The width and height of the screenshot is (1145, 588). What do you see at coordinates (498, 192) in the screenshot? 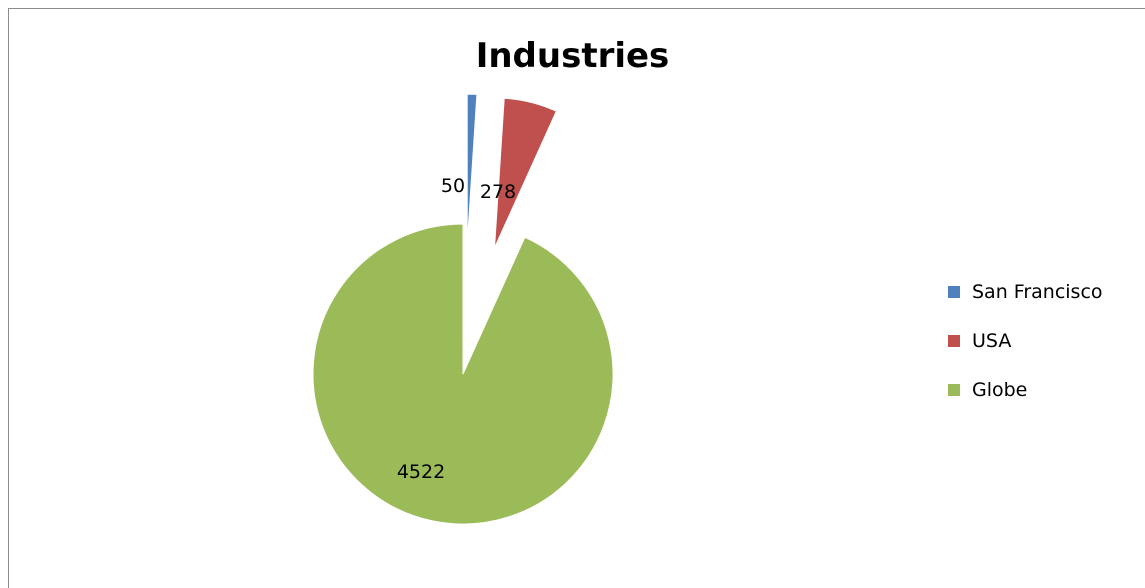
I see `data-label-usa: 278` at bounding box center [498, 192].